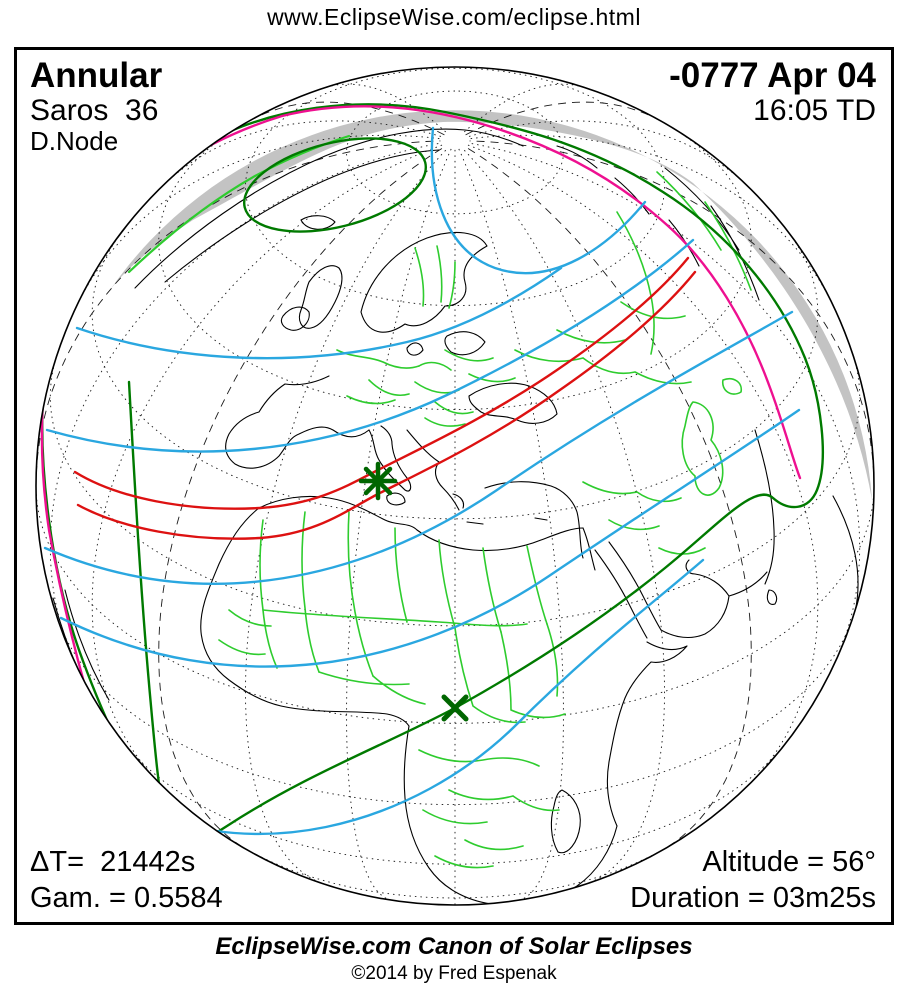  What do you see at coordinates (772, 75) in the screenshot?
I see `eclipse-date-label: -0777 Apr 04` at bounding box center [772, 75].